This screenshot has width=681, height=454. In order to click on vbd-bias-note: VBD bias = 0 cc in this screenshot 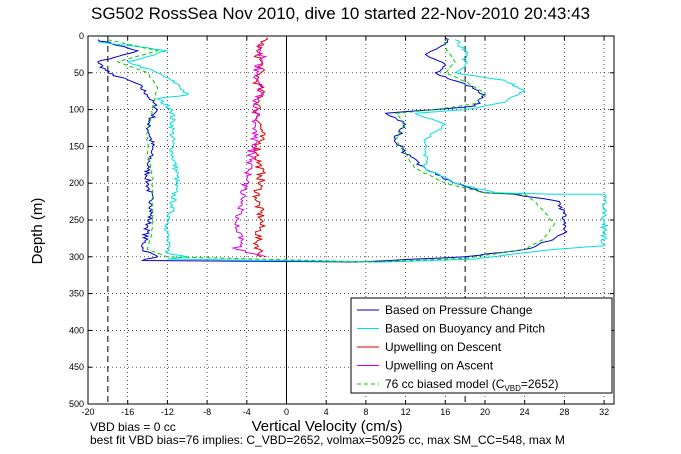, I will do `click(133, 427)`.